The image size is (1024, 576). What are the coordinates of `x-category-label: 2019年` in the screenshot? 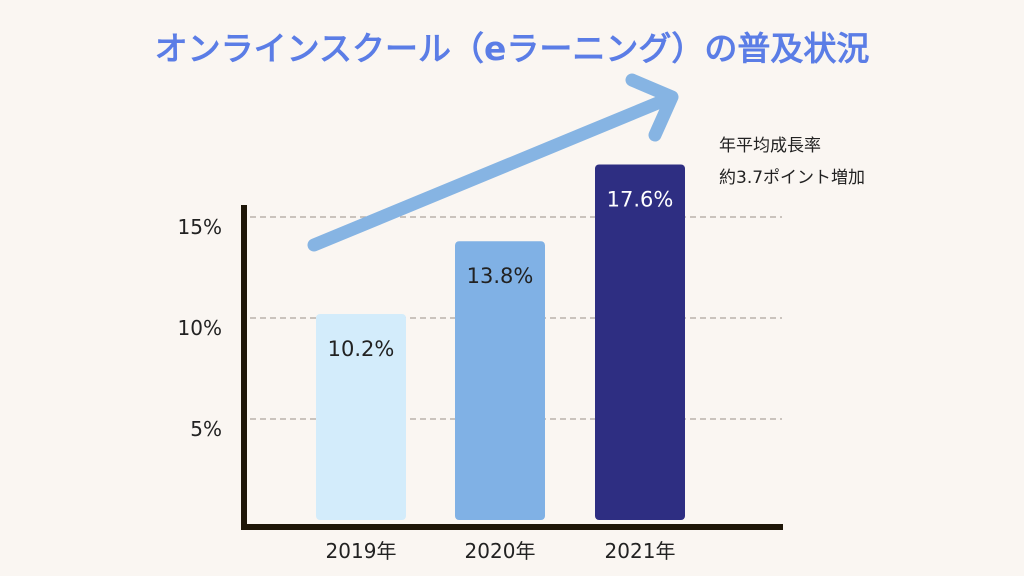 It's located at (361, 551).